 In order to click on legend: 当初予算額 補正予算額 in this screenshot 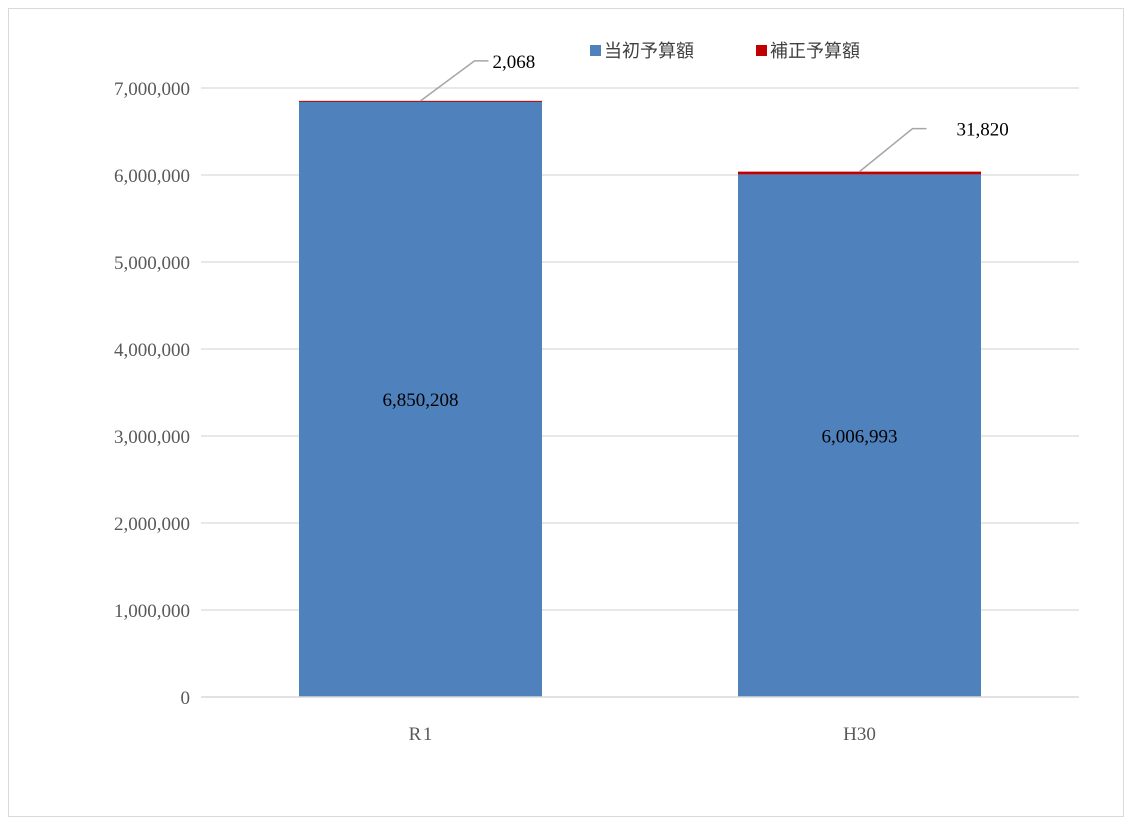, I will do `click(725, 51)`.